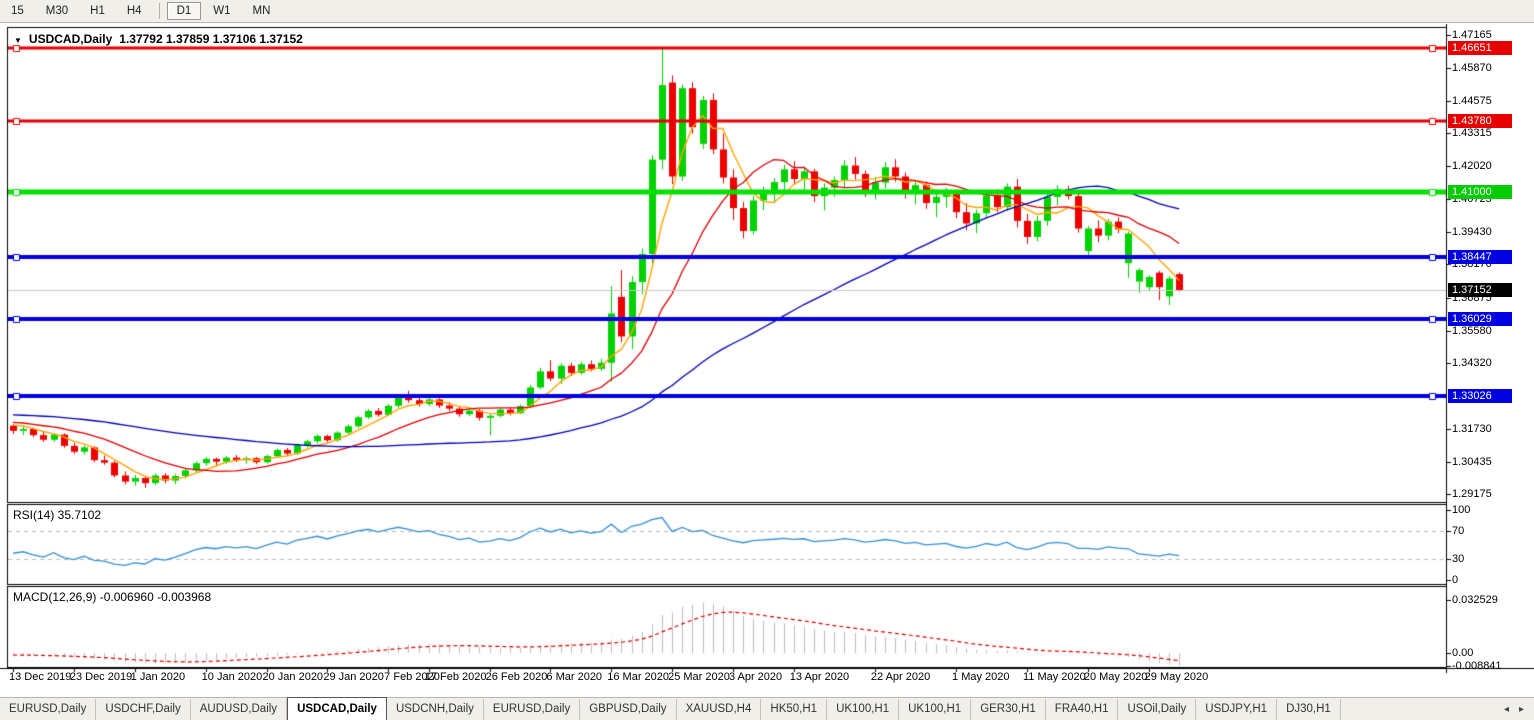  Describe the element at coordinates (455, 677) in the screenshot. I see `date-label: 17 Feb 2020` at that location.